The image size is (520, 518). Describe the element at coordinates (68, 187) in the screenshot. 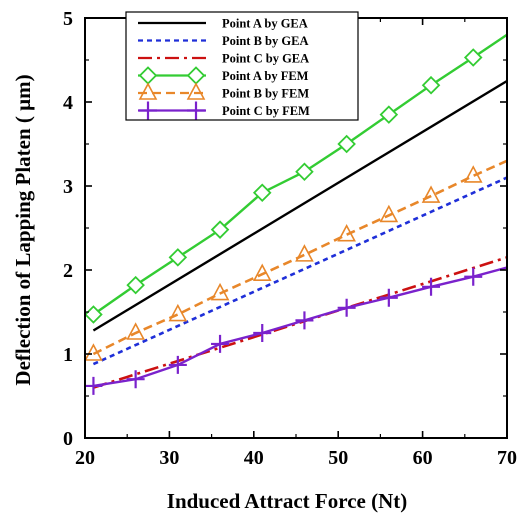

I see `y-tick-label: 3` at that location.